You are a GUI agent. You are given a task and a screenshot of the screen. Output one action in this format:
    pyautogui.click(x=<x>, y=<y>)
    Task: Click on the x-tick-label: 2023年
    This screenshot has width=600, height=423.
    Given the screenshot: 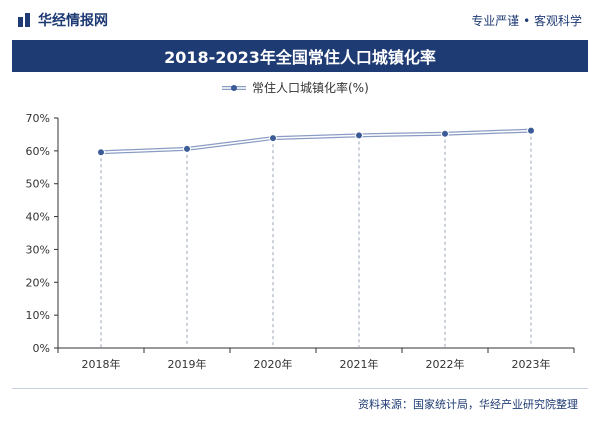 What is the action you would take?
    pyautogui.click(x=531, y=364)
    